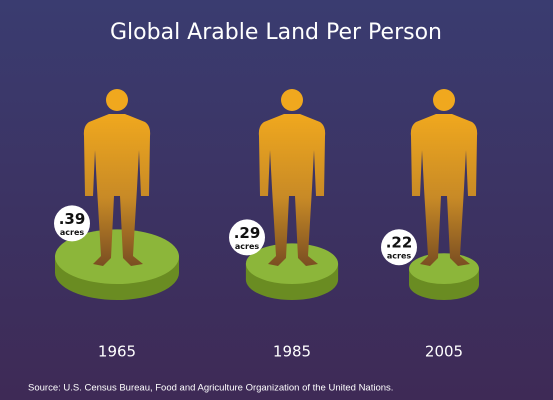 This screenshot has height=400, width=553. I want to click on category-label: 1965, so click(117, 352).